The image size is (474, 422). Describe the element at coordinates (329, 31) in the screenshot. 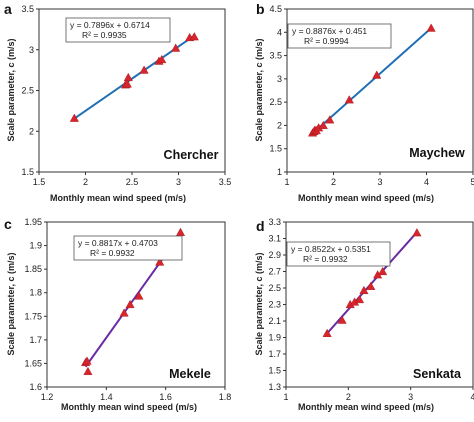

I see `regression-equation: y = 0.8876x + 0.451` at that location.